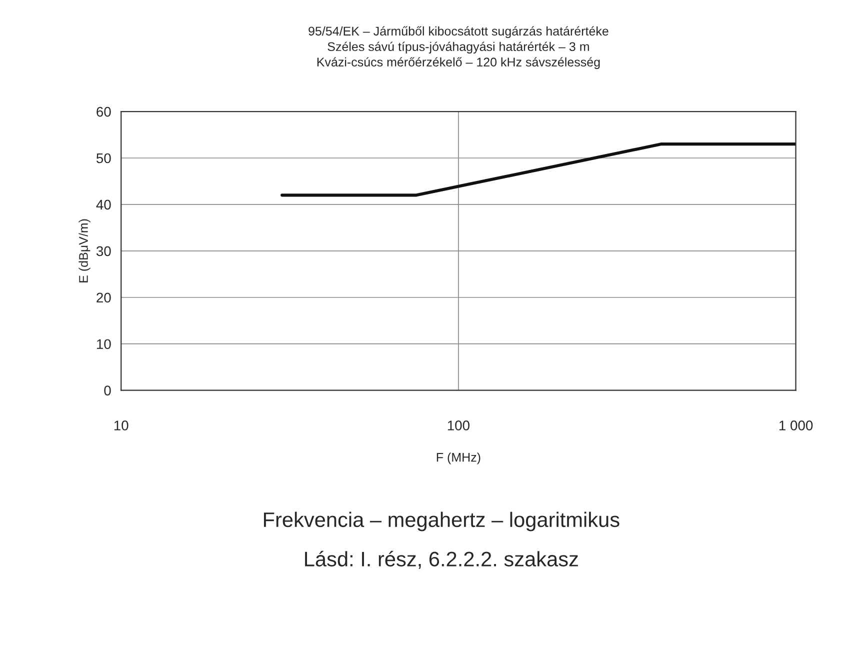 This screenshot has height=656, width=865. Describe the element at coordinates (458, 458) in the screenshot. I see `x-axis-title: F (MHz)` at that location.